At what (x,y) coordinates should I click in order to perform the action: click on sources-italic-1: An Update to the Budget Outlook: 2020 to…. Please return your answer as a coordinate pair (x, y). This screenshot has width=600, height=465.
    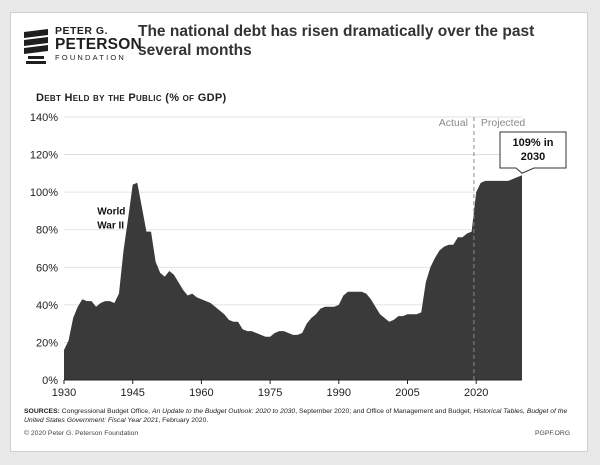
    Looking at the image, I should click on (223, 411).